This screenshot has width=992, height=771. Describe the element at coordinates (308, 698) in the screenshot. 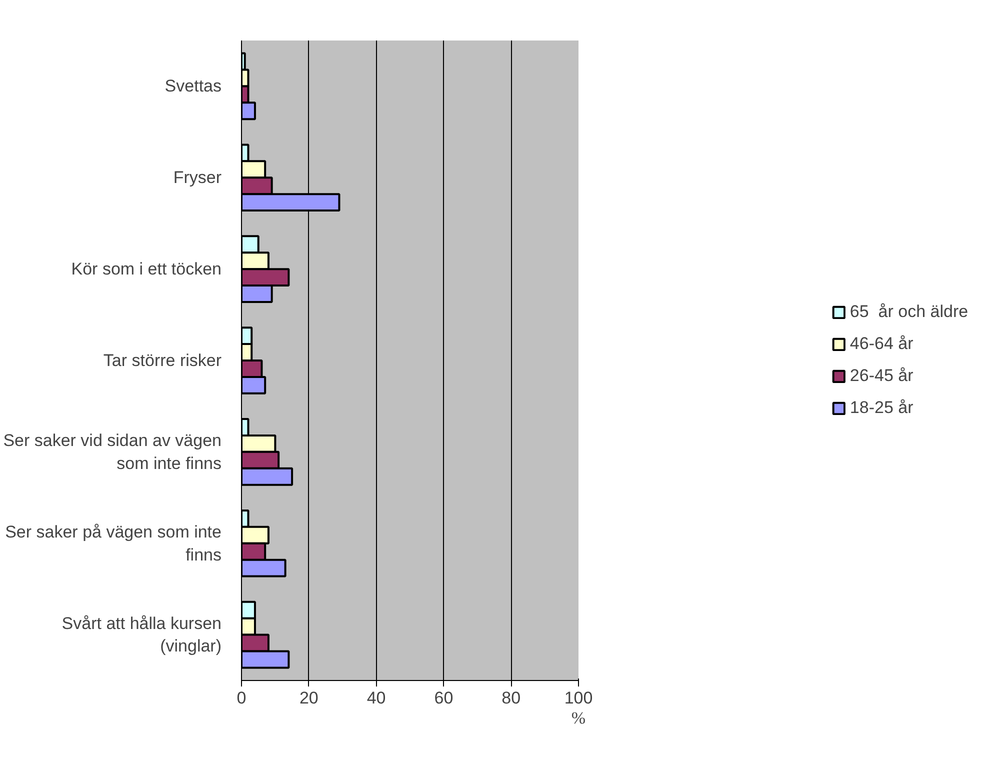

I see `x-tick-label: 20` at that location.